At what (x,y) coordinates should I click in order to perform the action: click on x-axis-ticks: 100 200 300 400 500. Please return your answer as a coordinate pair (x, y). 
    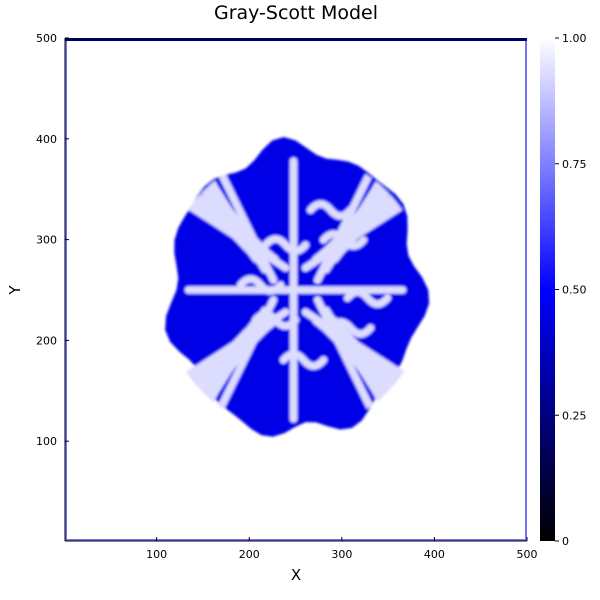
    Looking at the image, I should click on (342, 549).